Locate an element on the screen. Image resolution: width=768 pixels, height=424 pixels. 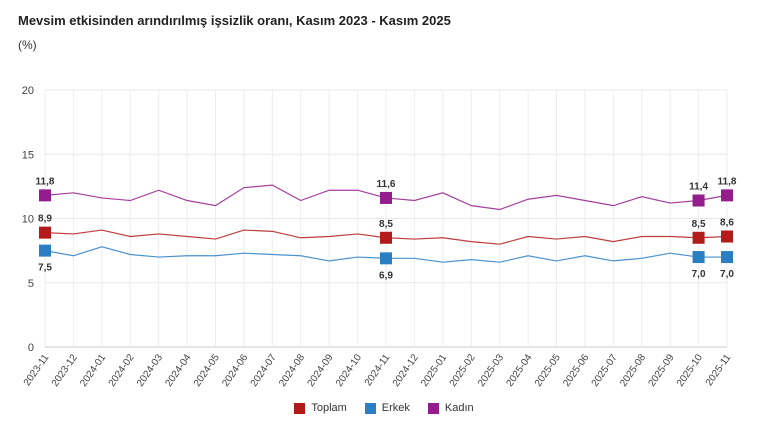
x-tick-label: 2025-07 is located at coordinates (605, 370).